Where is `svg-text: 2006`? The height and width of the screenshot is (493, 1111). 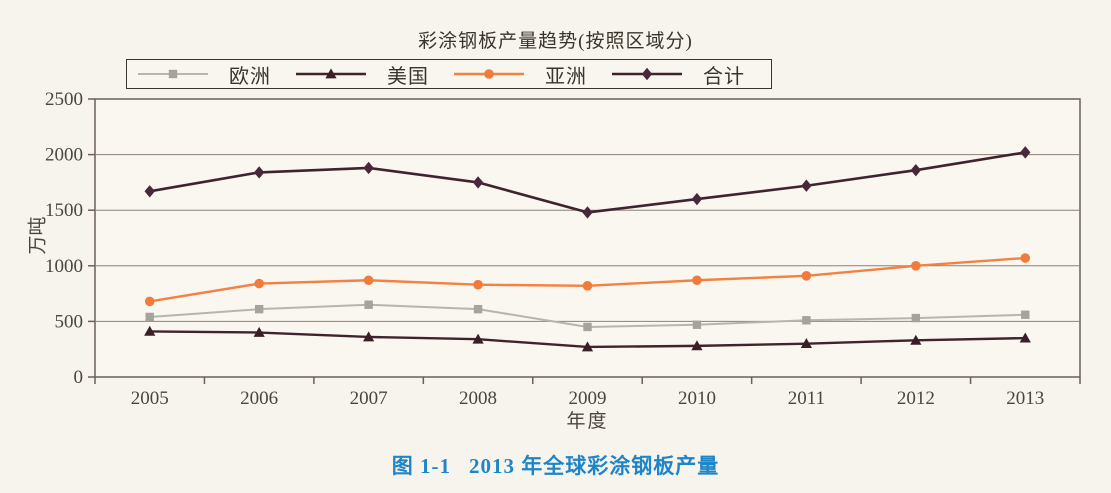
svg-text: 2006 is located at coordinates (259, 398).